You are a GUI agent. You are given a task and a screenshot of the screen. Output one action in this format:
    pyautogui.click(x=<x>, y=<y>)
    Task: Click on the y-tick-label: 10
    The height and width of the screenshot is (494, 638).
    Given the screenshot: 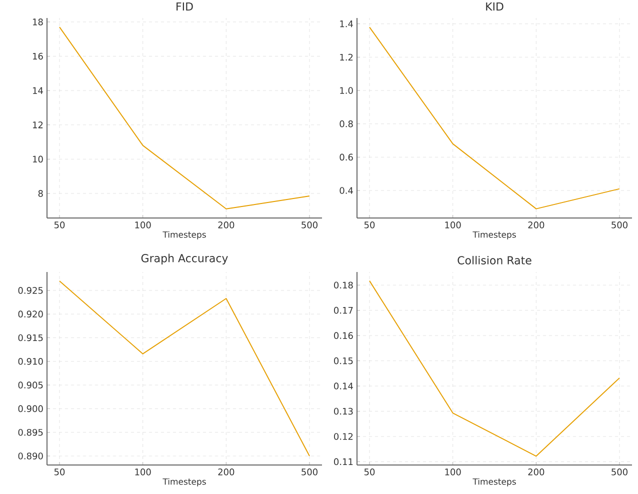 What is the action you would take?
    pyautogui.click(x=38, y=159)
    